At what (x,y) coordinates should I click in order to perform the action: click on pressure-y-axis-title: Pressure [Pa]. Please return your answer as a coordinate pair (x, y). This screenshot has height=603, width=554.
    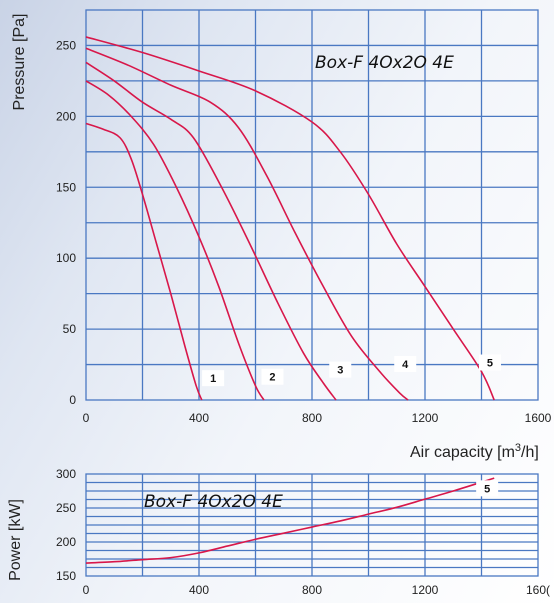
    Looking at the image, I should click on (19, 62).